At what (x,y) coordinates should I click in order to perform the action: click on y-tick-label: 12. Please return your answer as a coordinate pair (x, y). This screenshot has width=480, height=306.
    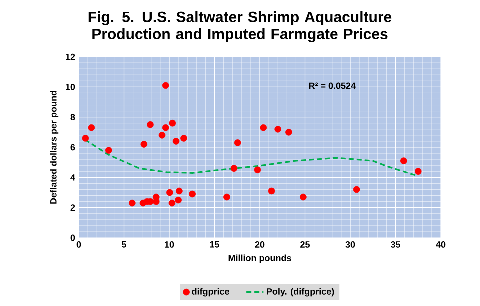
    Looking at the image, I should click on (71, 57).